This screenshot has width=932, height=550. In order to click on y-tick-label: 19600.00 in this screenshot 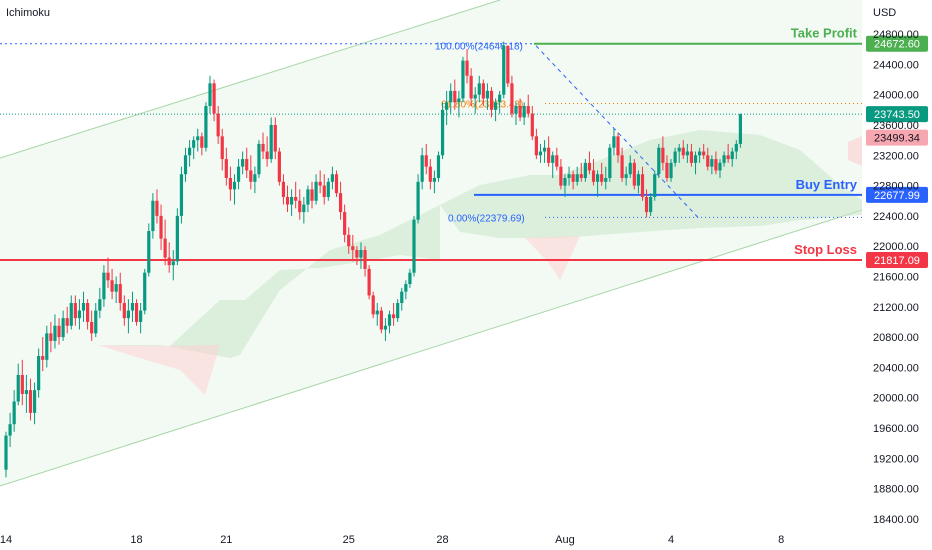, I will do `click(896, 429)`.